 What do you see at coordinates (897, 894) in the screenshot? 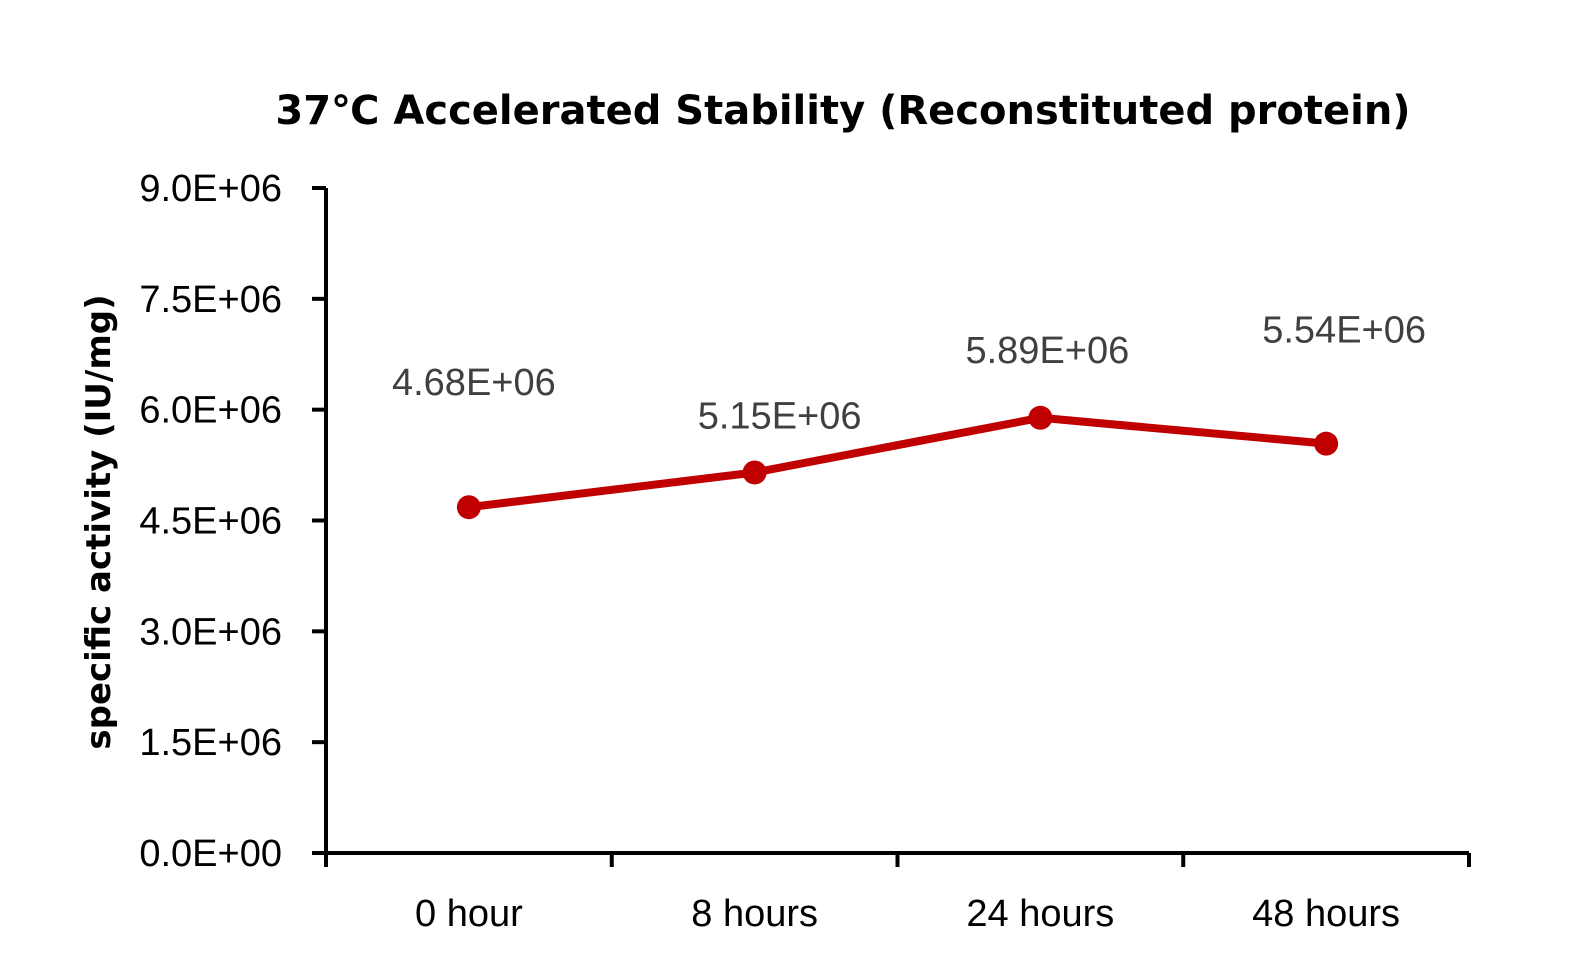
I see `x-axis-ticks: 0 hour 8 hours 24 hours 48 hours` at bounding box center [897, 894].